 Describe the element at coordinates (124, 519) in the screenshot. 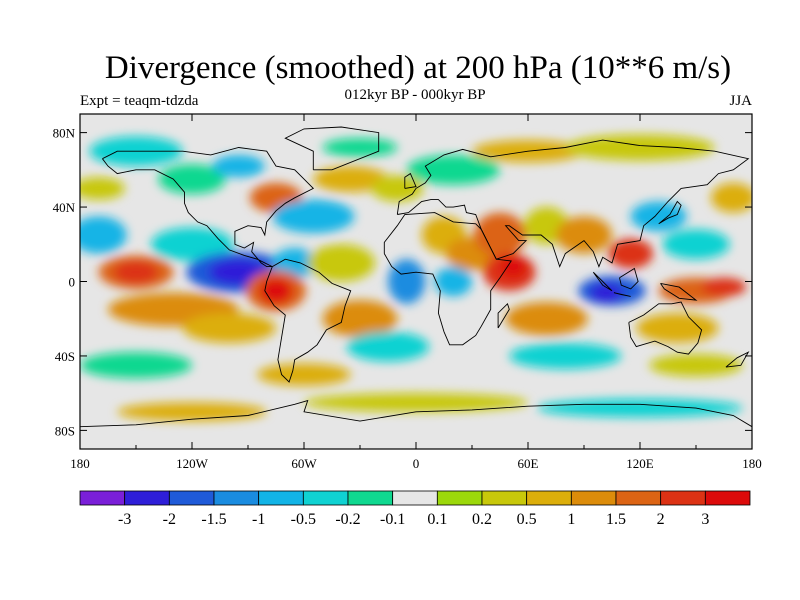

I see `colorbar-label: -3` at that location.